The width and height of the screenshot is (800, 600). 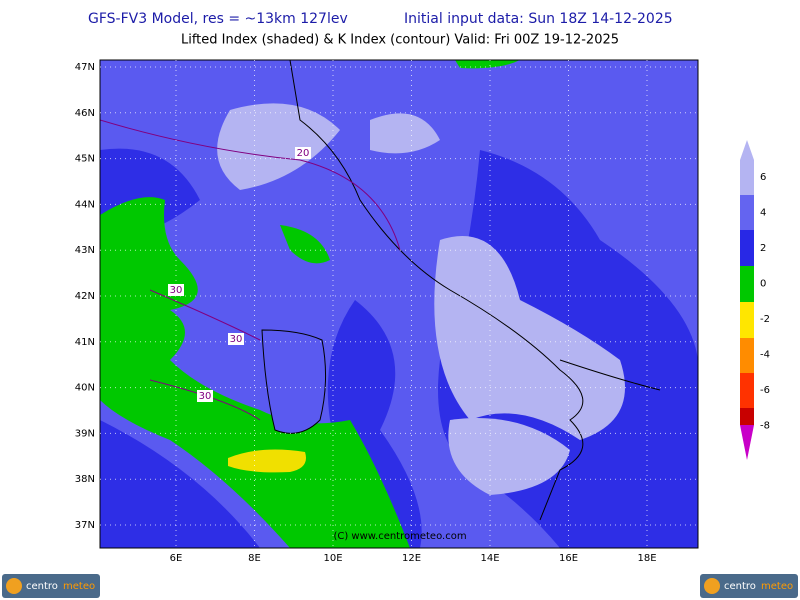 I want to click on contour-label: 20, so click(x=303, y=153).